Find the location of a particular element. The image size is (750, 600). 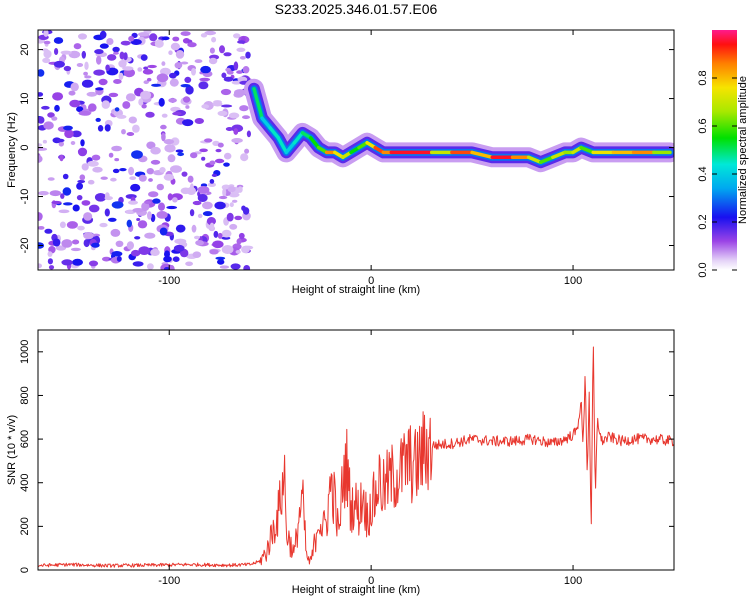

snr-ytick-label: 400 is located at coordinates (25, 483).